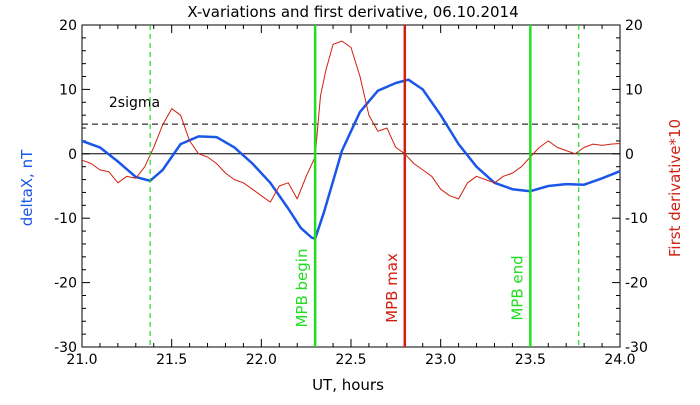 The height and width of the screenshot is (405, 700). What do you see at coordinates (530, 360) in the screenshot?
I see `x-tick-label: 23.5` at bounding box center [530, 360].